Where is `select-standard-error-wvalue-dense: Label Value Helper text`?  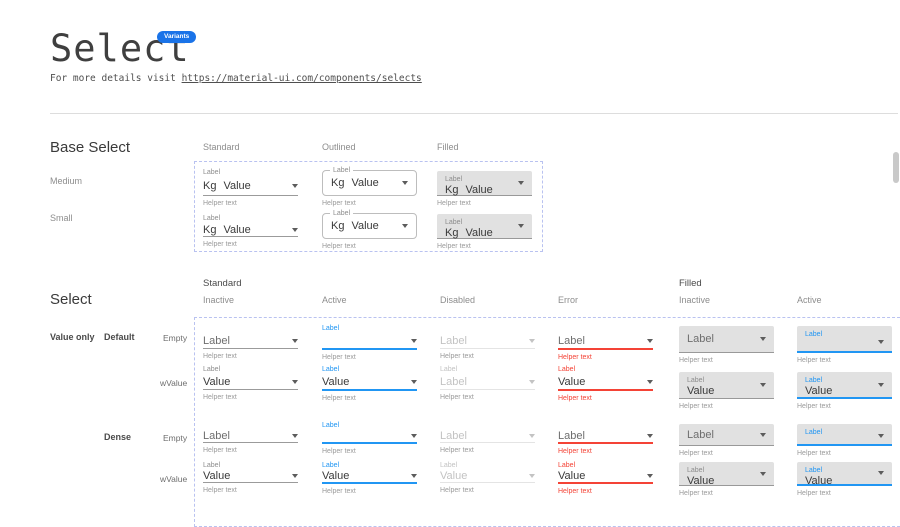
select-standard-error-wvalue-dense: Label Value Helper text is located at coordinates (605, 478).